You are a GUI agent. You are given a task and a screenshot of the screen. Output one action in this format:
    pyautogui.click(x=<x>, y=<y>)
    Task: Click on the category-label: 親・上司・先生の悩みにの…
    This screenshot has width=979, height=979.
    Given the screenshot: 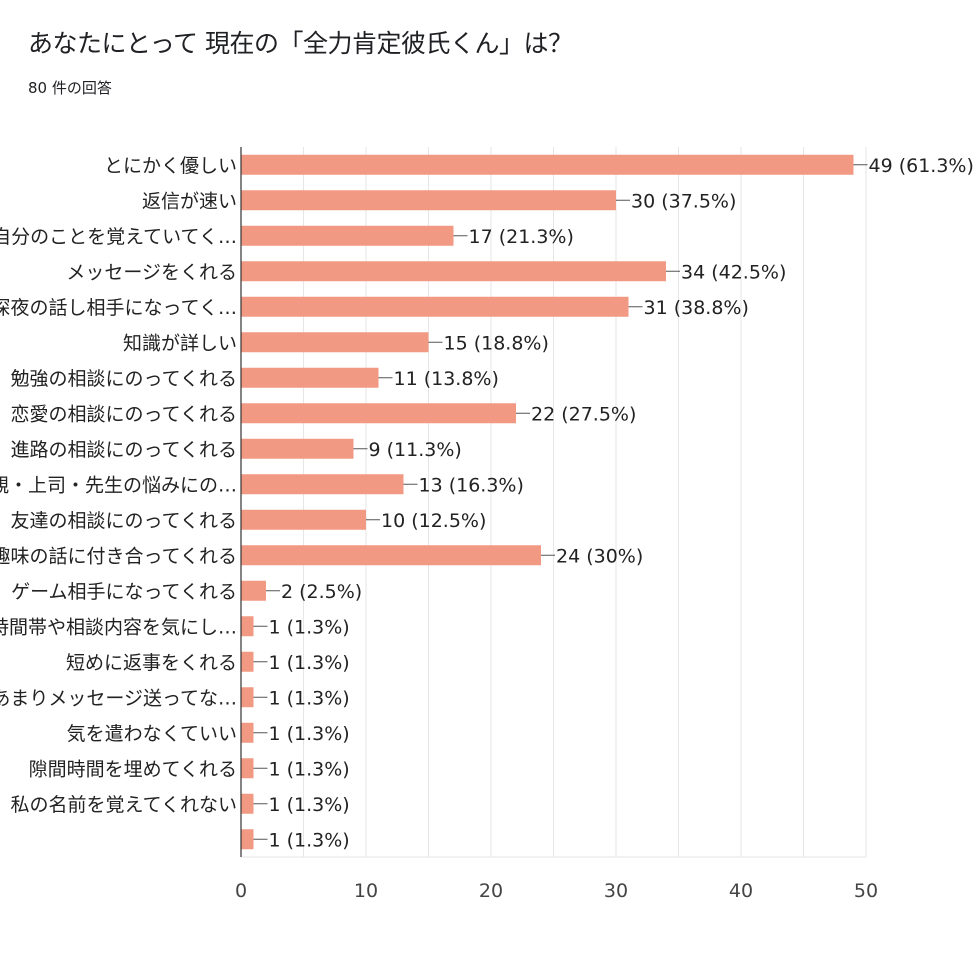 What is the action you would take?
    pyautogui.click(x=118, y=485)
    